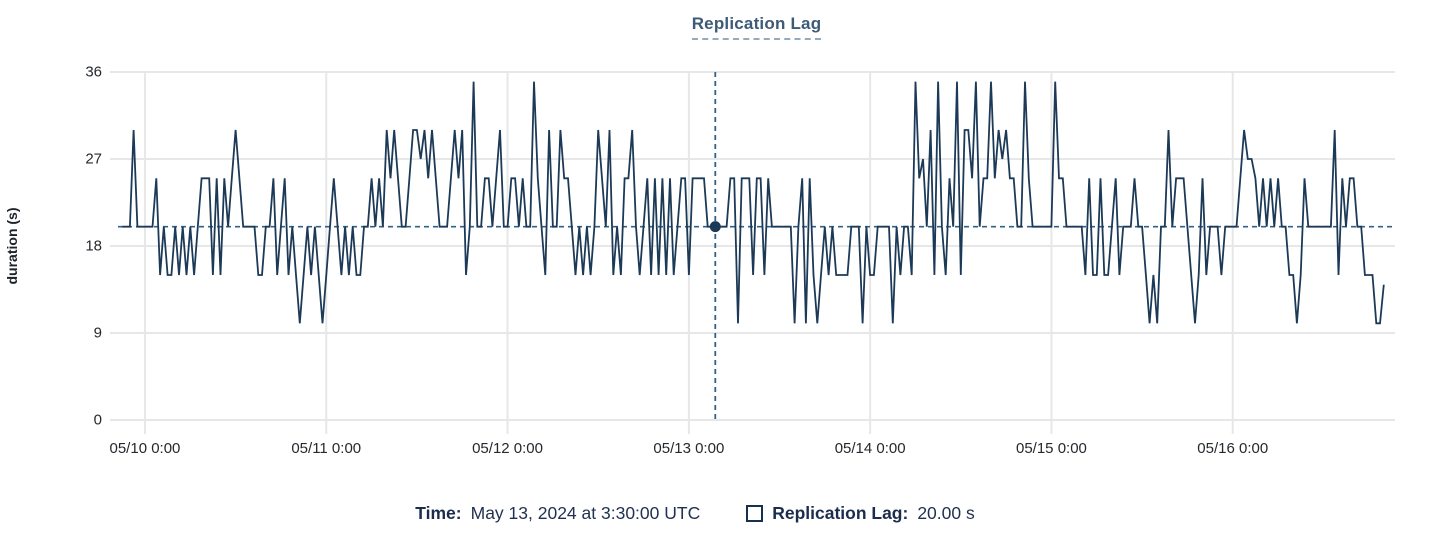 This screenshot has height=556, width=1440. Describe the element at coordinates (93, 159) in the screenshot. I see `y-tick-label: 27` at that location.